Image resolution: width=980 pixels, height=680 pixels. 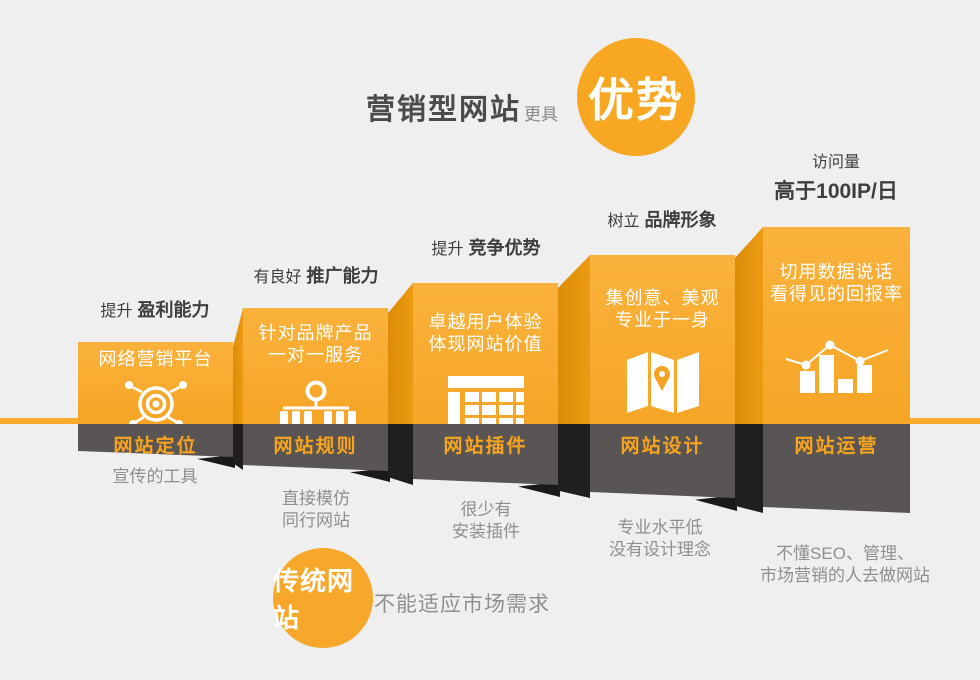 What do you see at coordinates (447, 249) in the screenshot?
I see `pillar3-caption-prefix: 提升` at bounding box center [447, 249].